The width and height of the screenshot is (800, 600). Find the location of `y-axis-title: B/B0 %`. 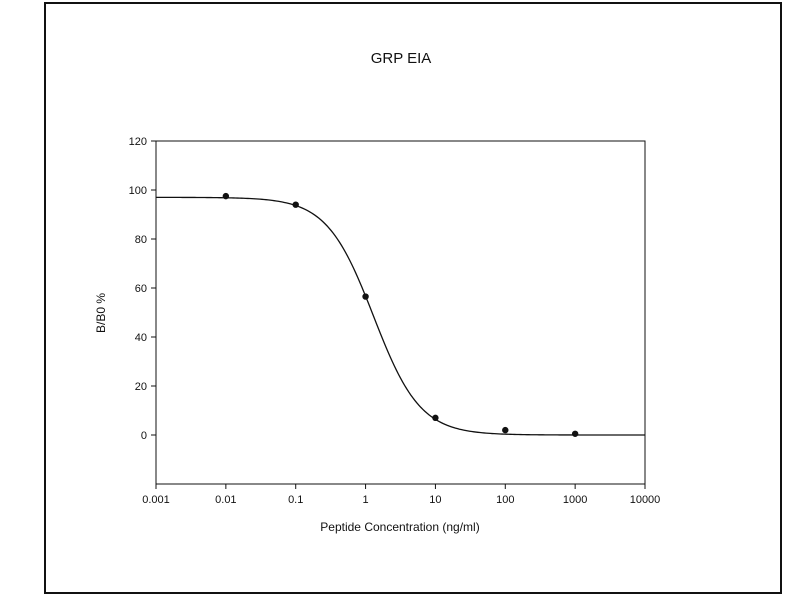

y-axis-title: B/B0 % is located at coordinates (101, 313).